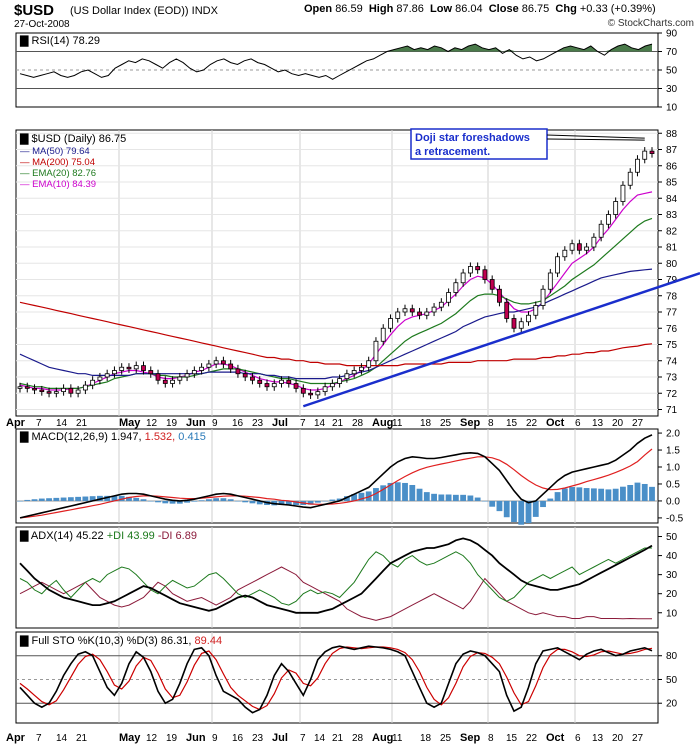 This screenshot has height=748, width=700. What do you see at coordinates (672, 134) in the screenshot?
I see `price-axis-tick-label: 88` at bounding box center [672, 134].